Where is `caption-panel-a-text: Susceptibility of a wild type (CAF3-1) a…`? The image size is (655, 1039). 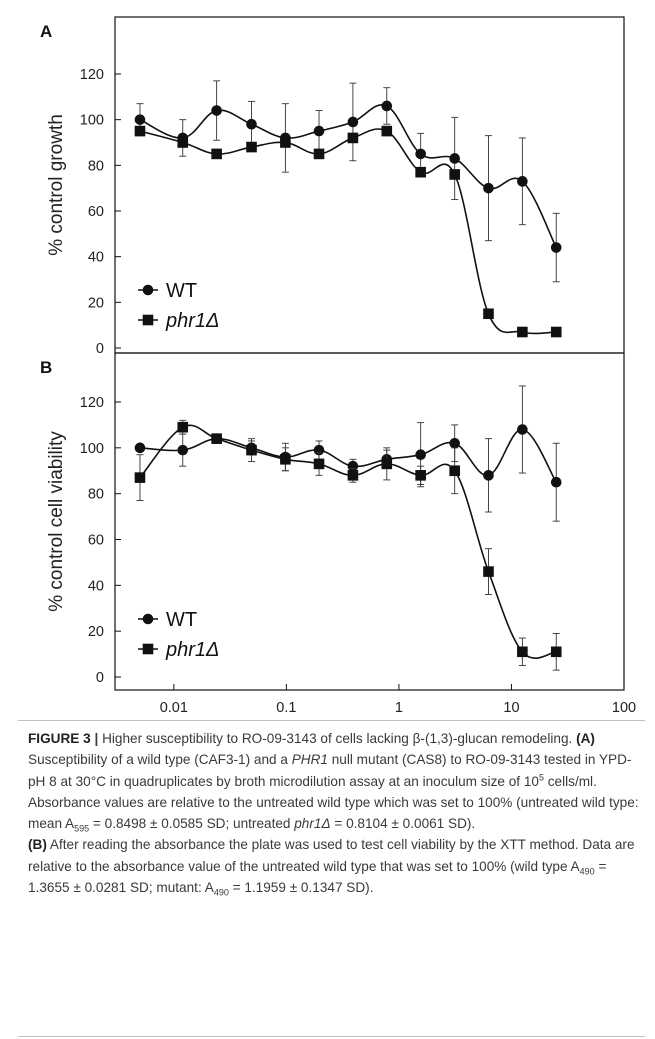 caption-panel-a-text: Susceptibility of a wild type (CAF3-1) a… is located at coordinates (158, 760).